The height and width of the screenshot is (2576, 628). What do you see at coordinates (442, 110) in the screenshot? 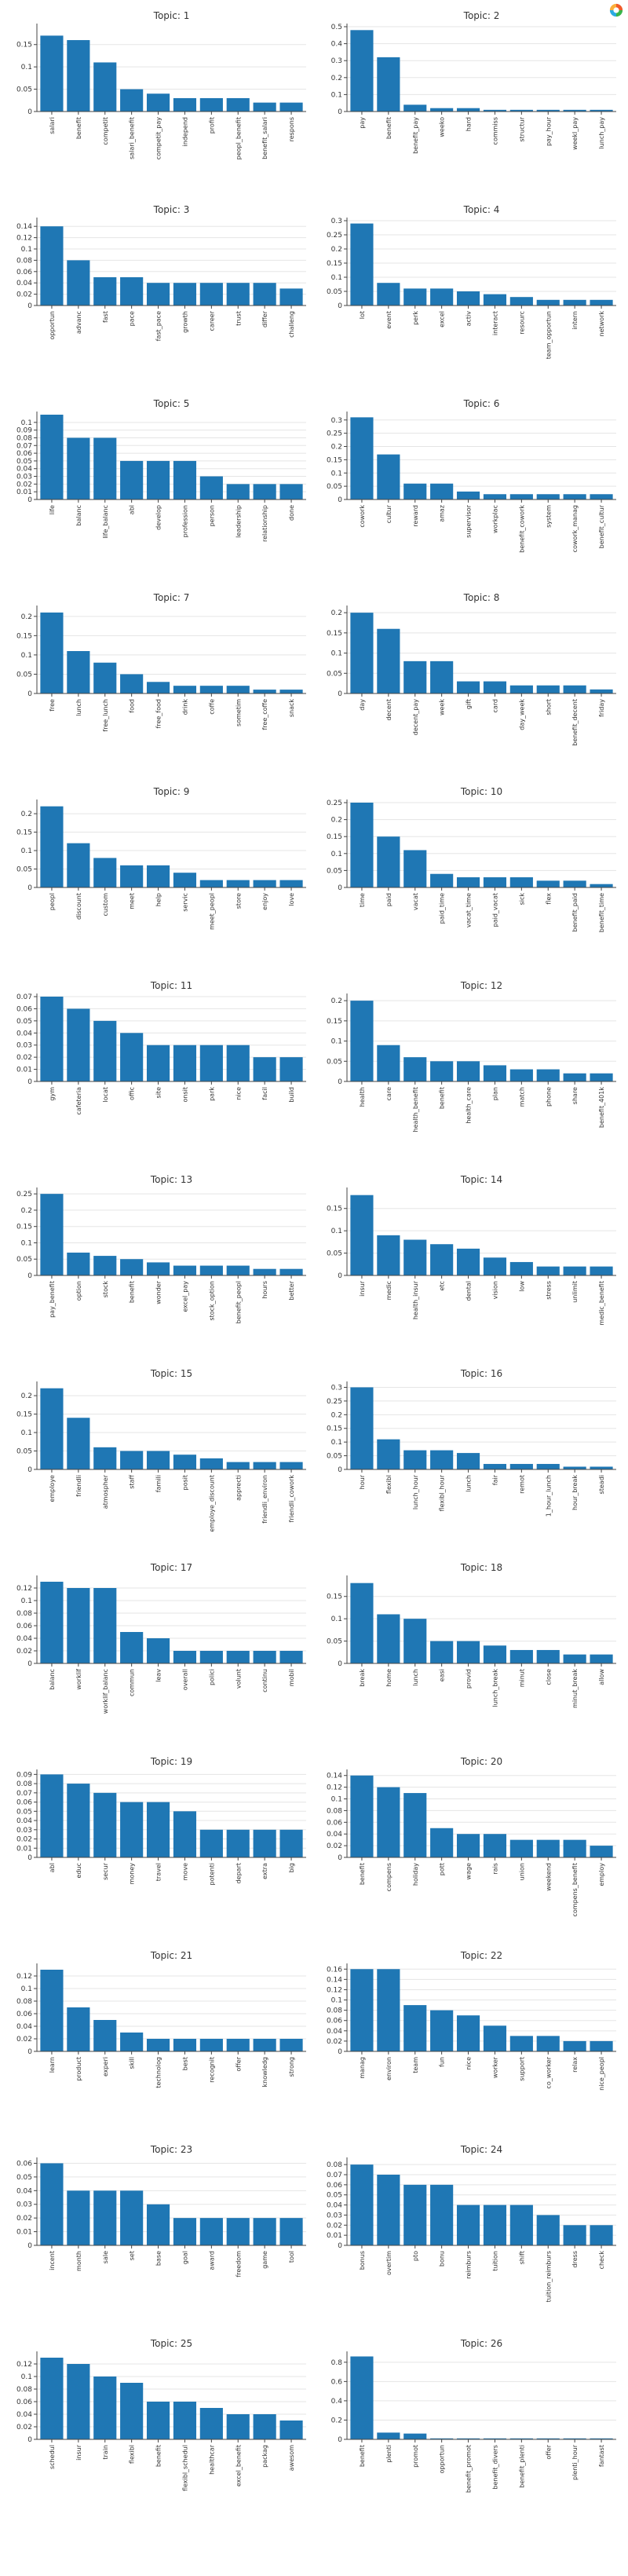
I see `bar-weeko` at bounding box center [442, 110].